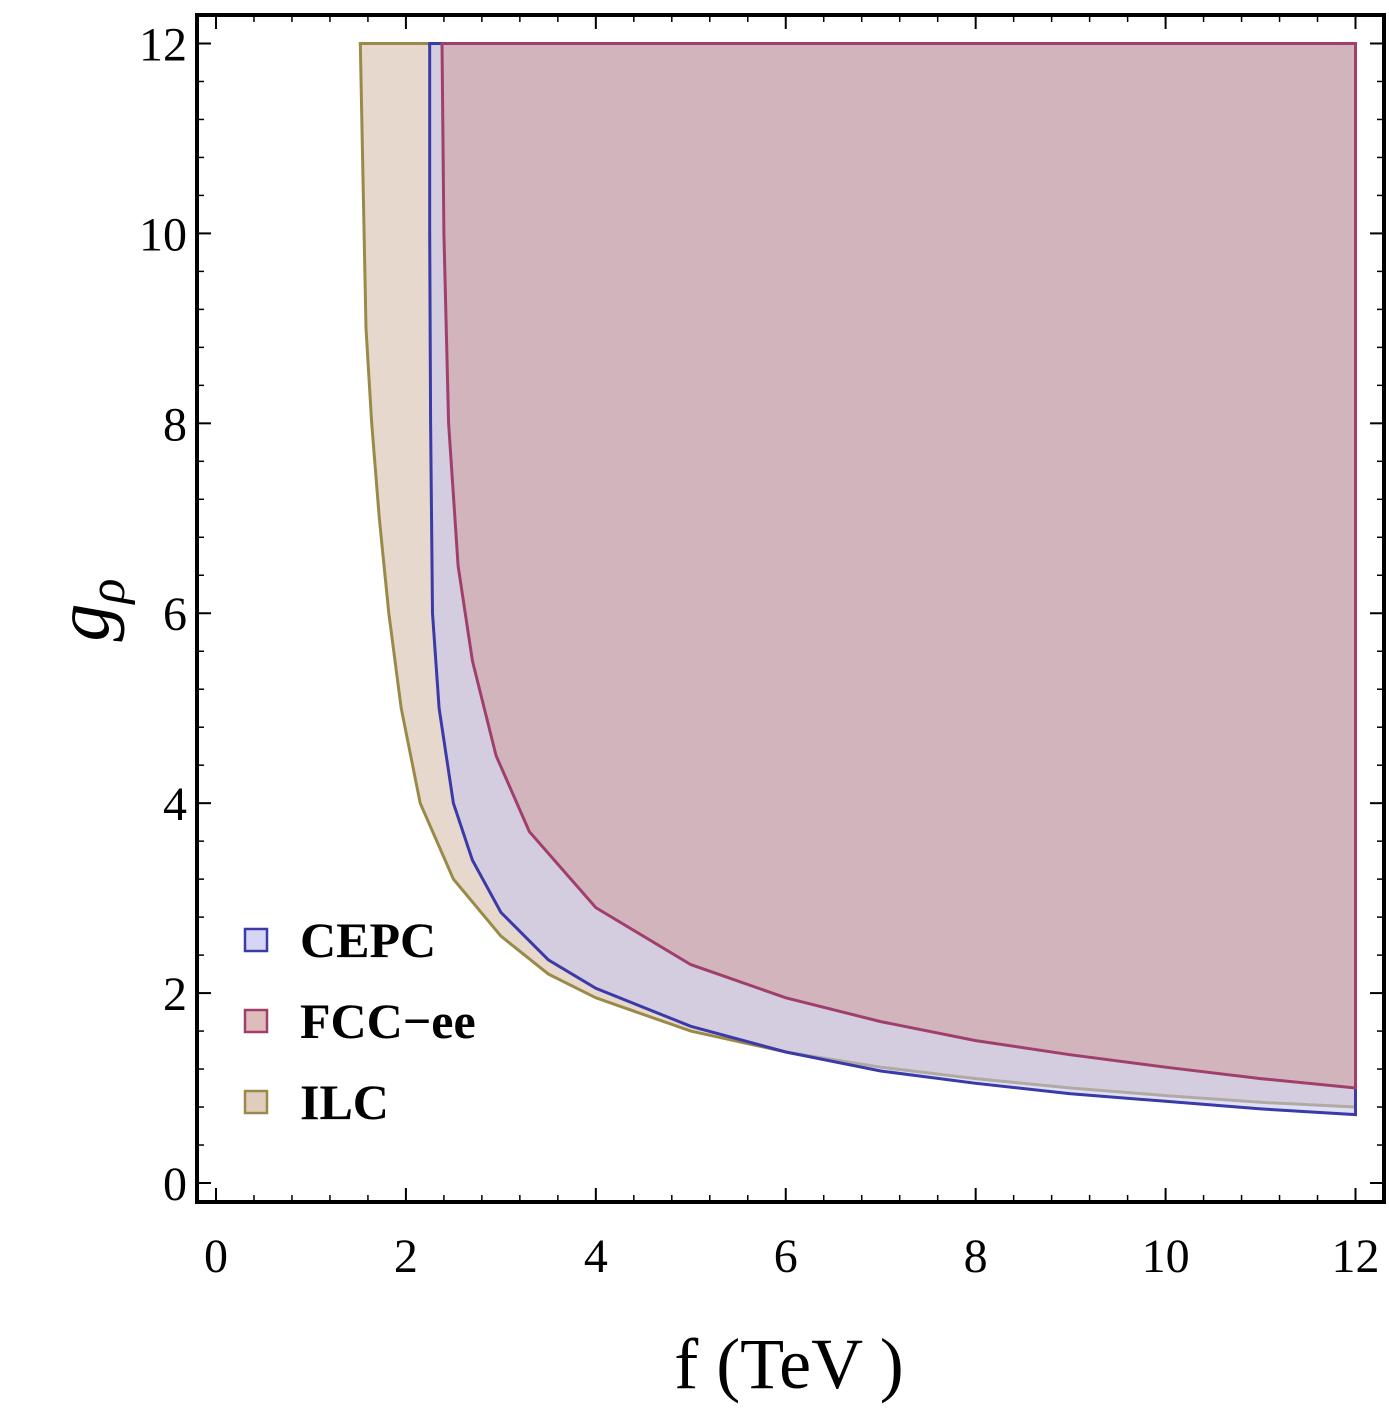  I want to click on x-tick-label: 0, so click(216, 1256).